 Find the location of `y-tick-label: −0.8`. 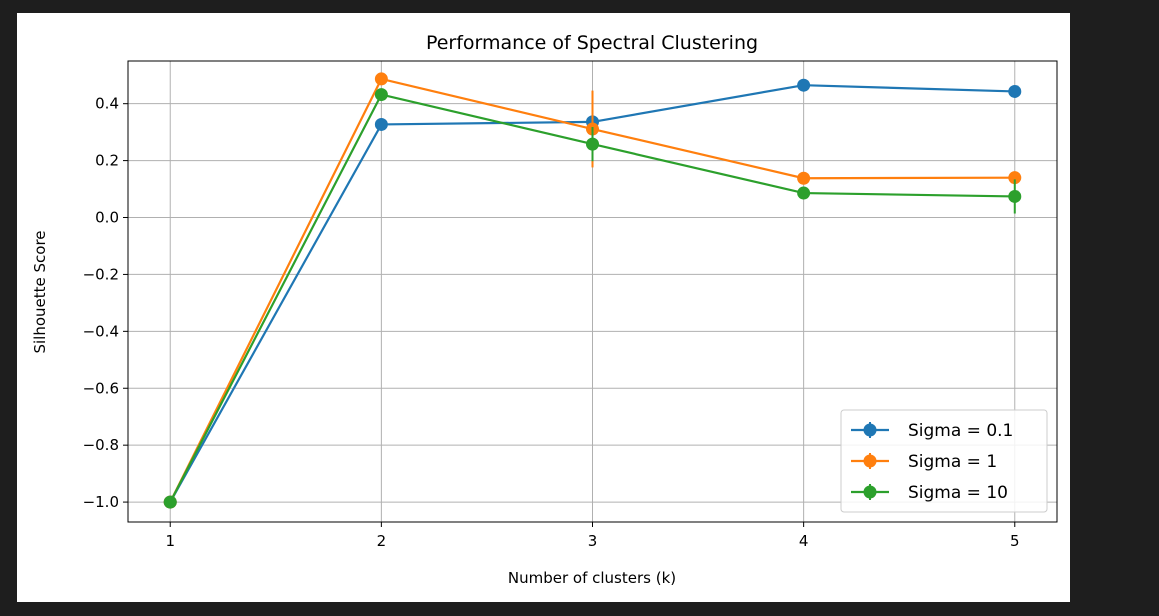

y-tick-label: −0.8 is located at coordinates (101, 445).